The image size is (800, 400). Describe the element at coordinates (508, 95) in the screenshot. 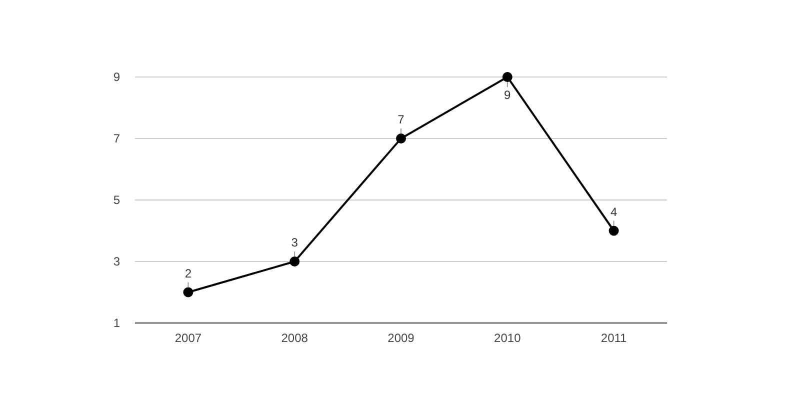

I see `data-label: 9` at that location.